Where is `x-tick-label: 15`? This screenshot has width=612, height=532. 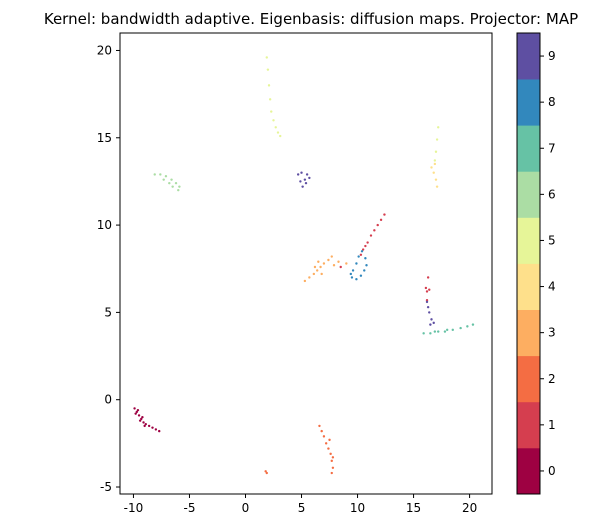 x-tick-label: 15 is located at coordinates (413, 508).